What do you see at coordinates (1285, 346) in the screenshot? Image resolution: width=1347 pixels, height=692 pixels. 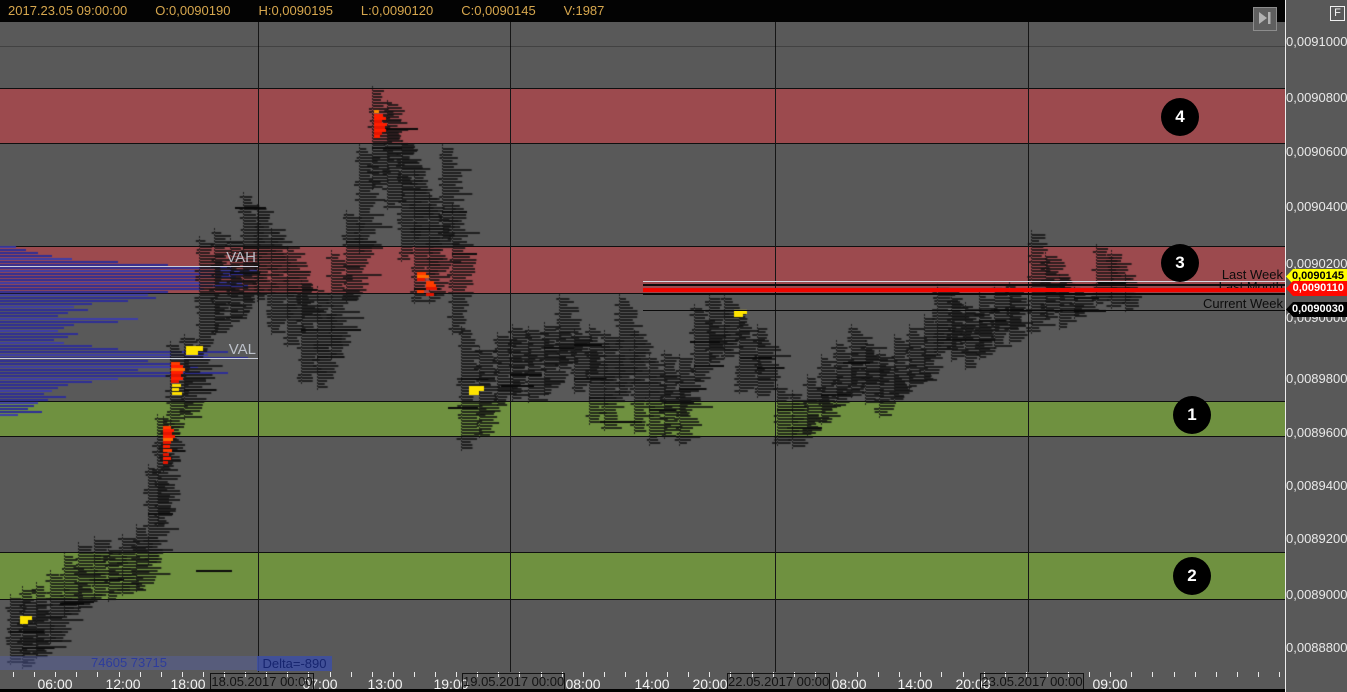 I see `price-axis-separator` at bounding box center [1285, 346].